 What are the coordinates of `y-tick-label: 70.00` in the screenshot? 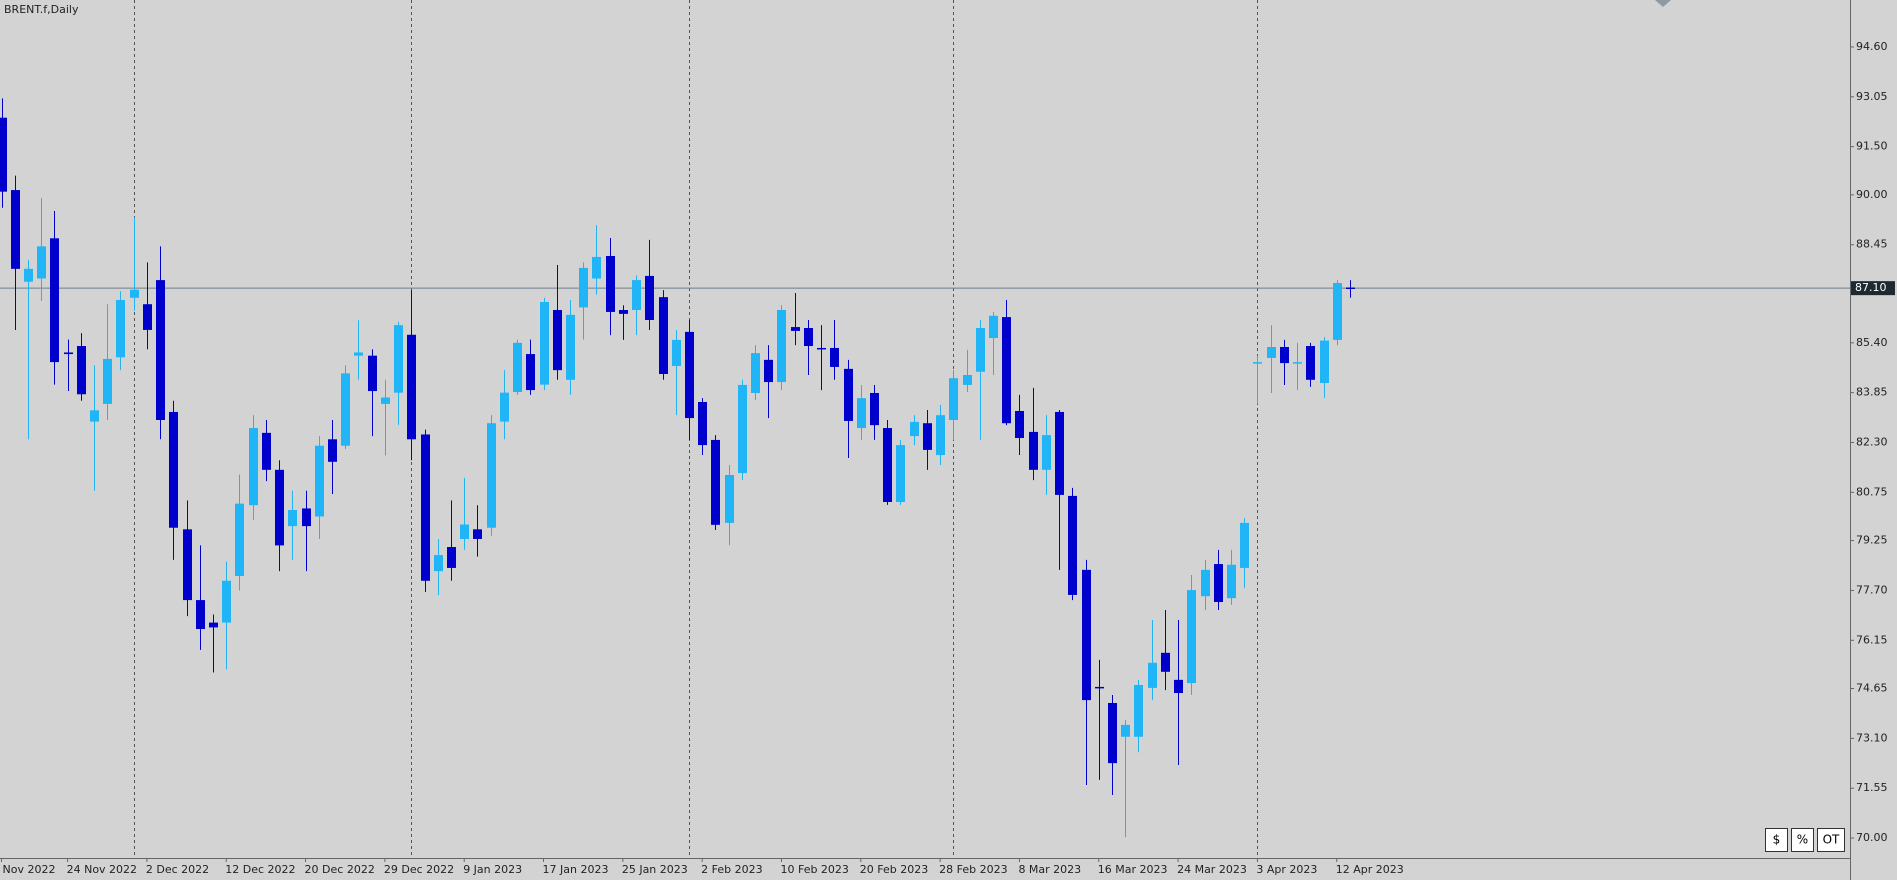 It's located at (1872, 837).